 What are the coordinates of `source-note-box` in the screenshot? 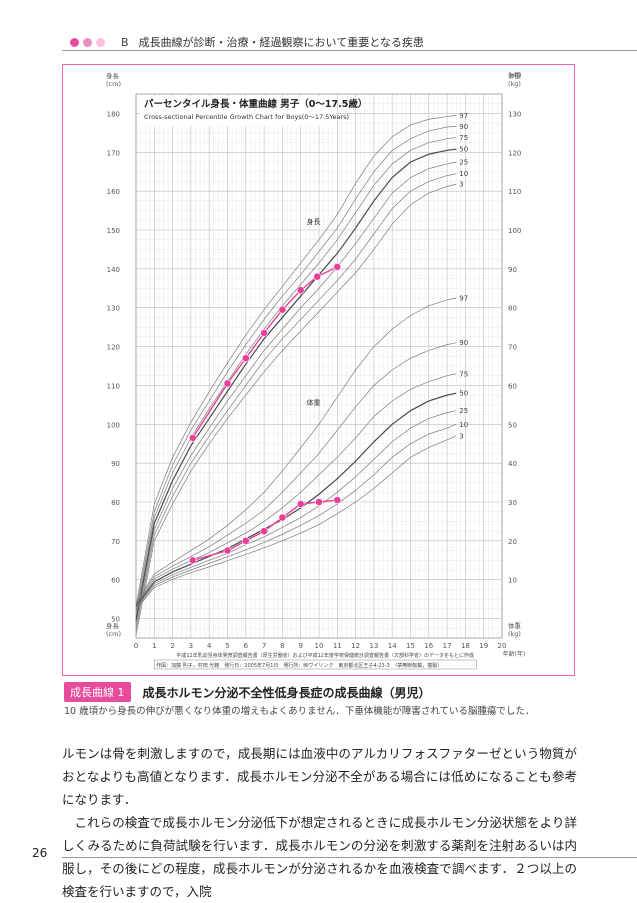 It's located at (315, 664).